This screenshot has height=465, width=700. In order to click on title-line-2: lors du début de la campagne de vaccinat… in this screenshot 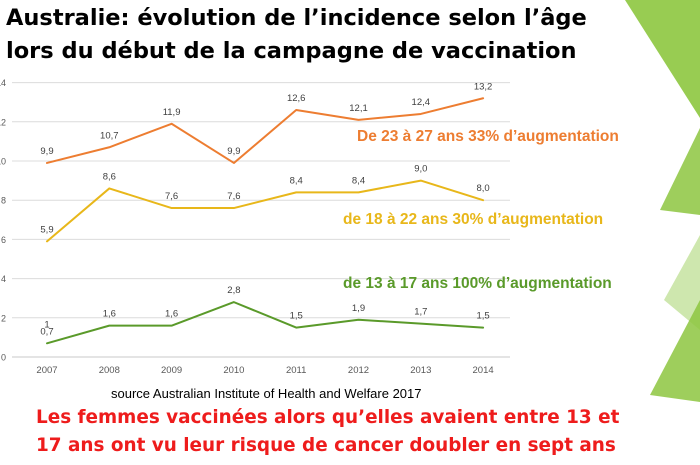, I will do `click(291, 51)`.